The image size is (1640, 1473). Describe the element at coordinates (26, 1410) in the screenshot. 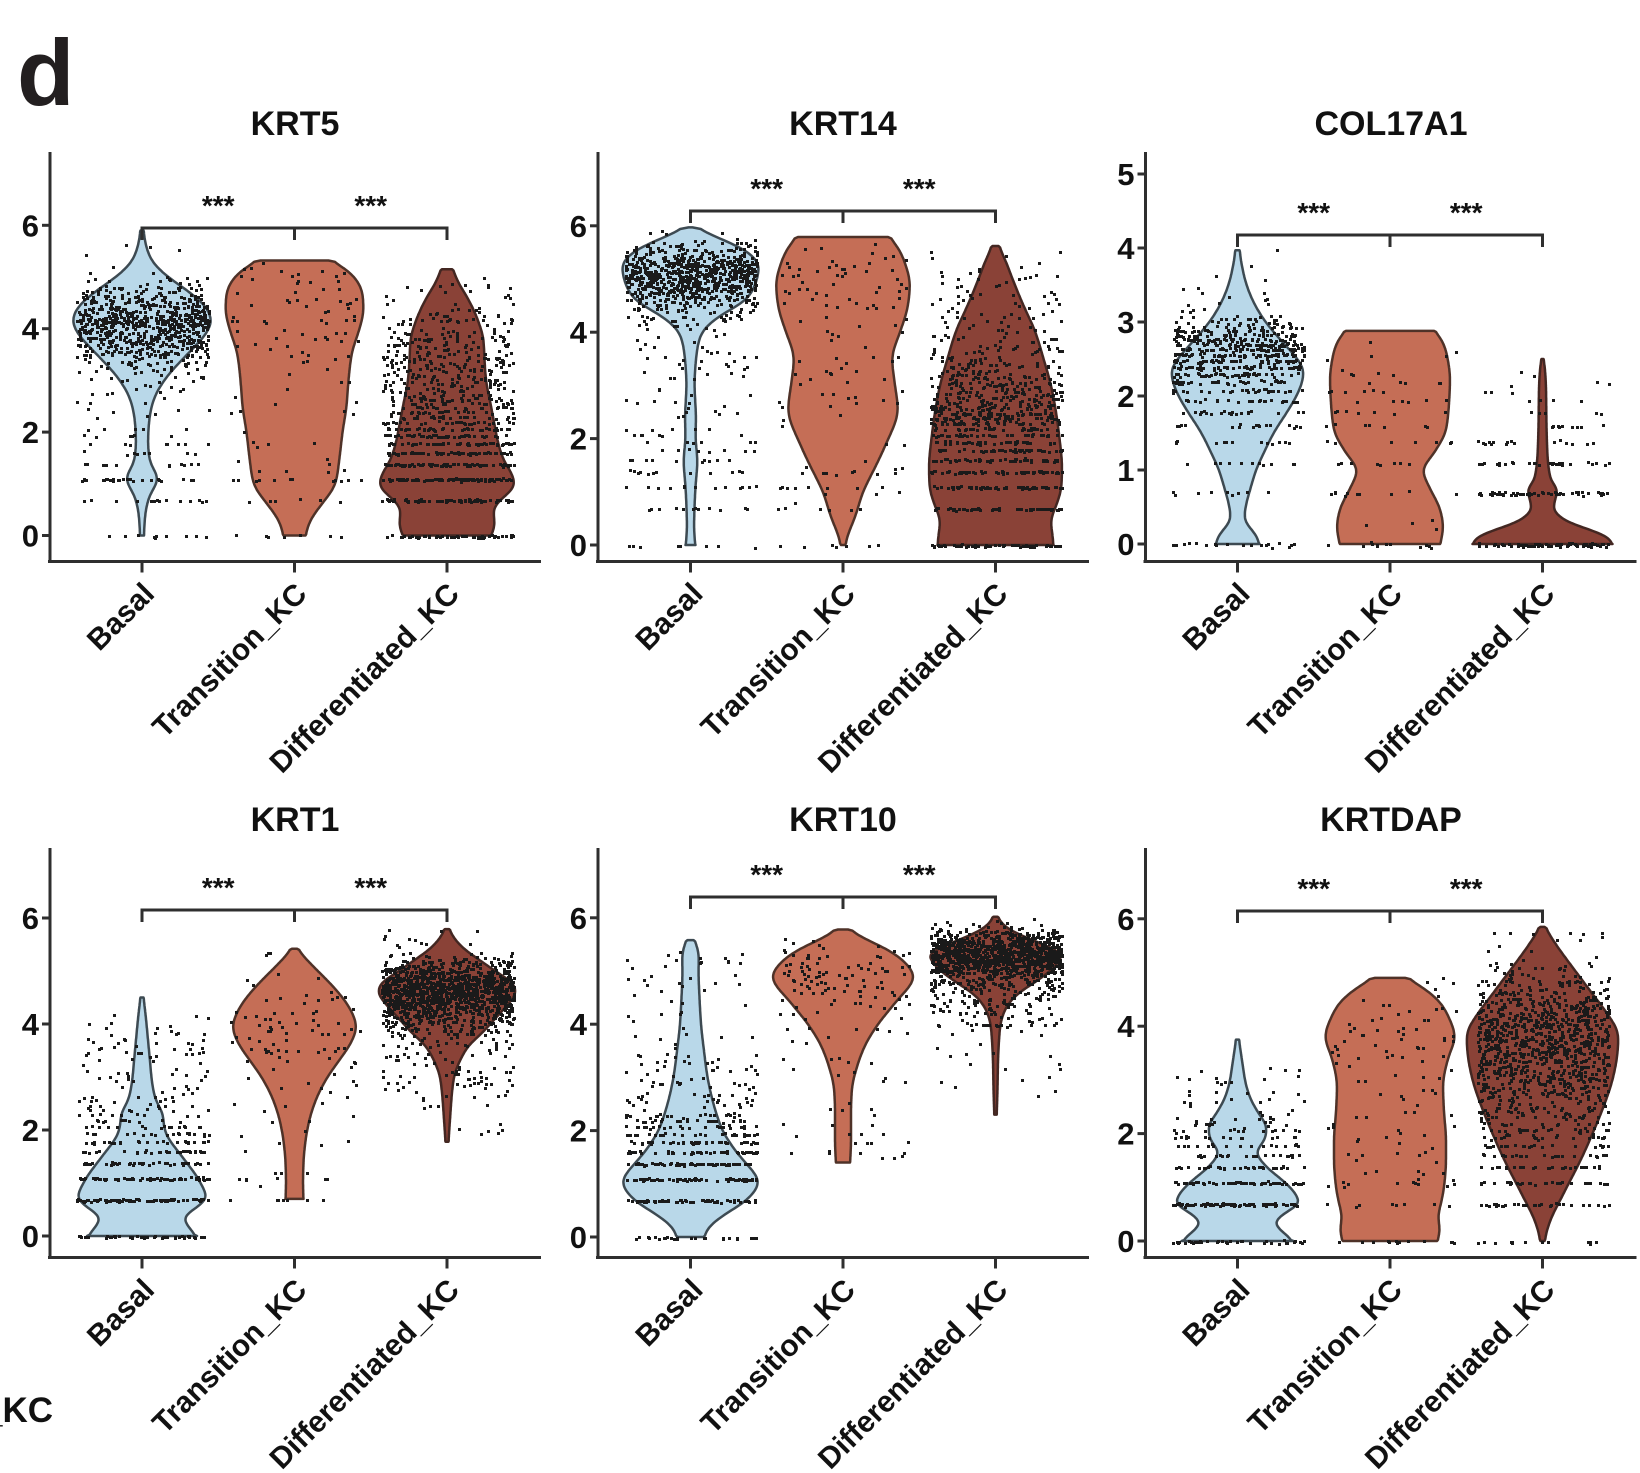

I see `svg-text: _KC` at that location.